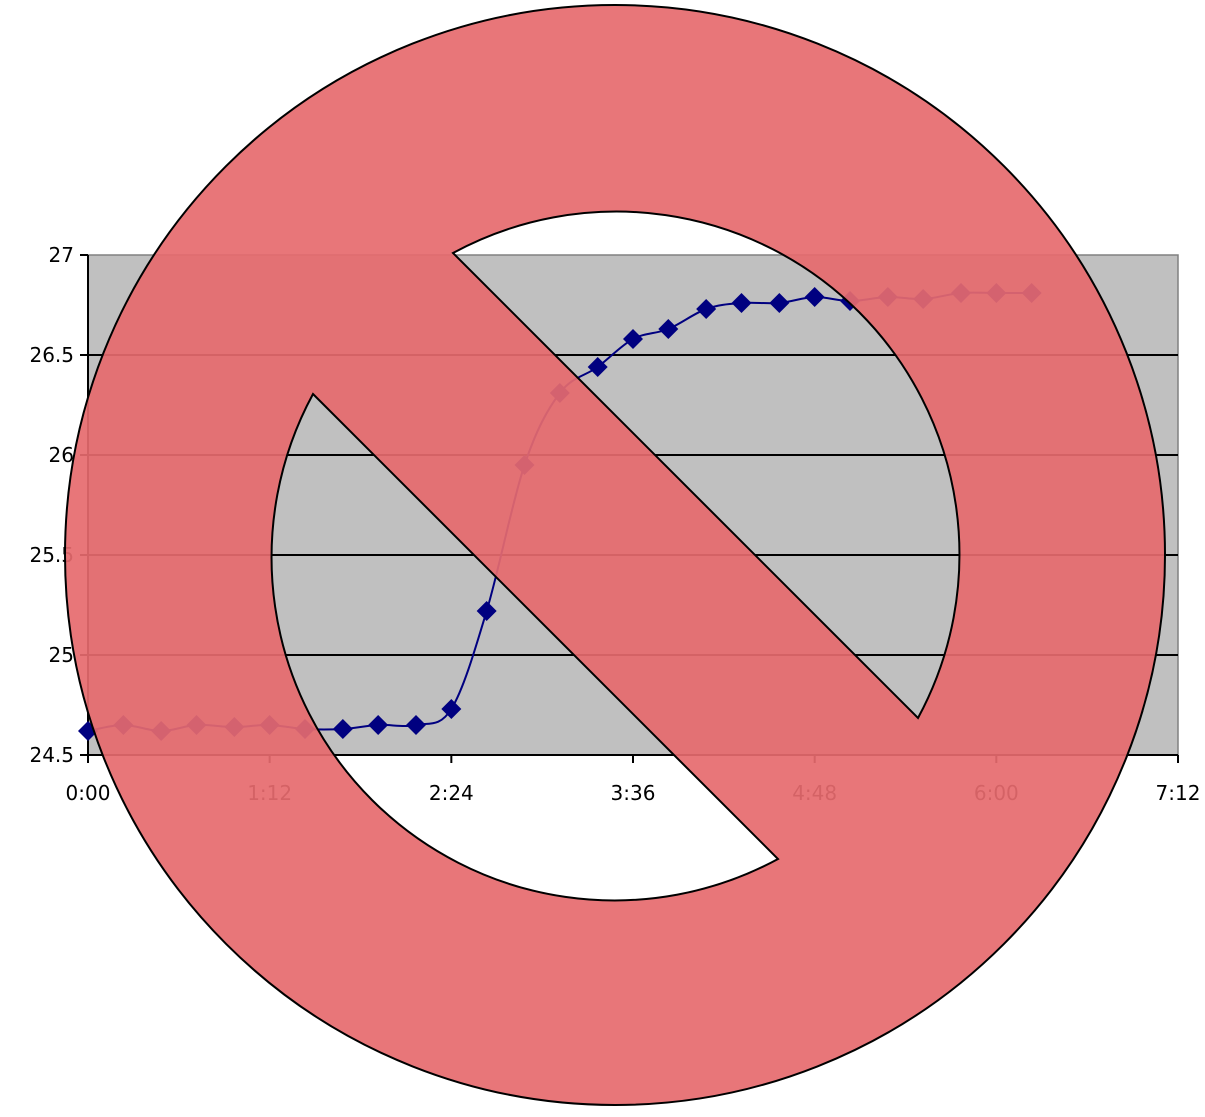  I want to click on y-tick-label: 26, so click(61, 455).